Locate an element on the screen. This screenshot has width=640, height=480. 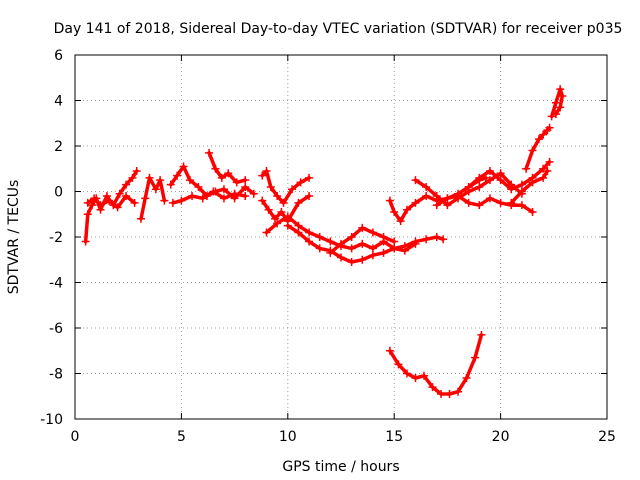
x-tick-label: 20 is located at coordinates (501, 437).